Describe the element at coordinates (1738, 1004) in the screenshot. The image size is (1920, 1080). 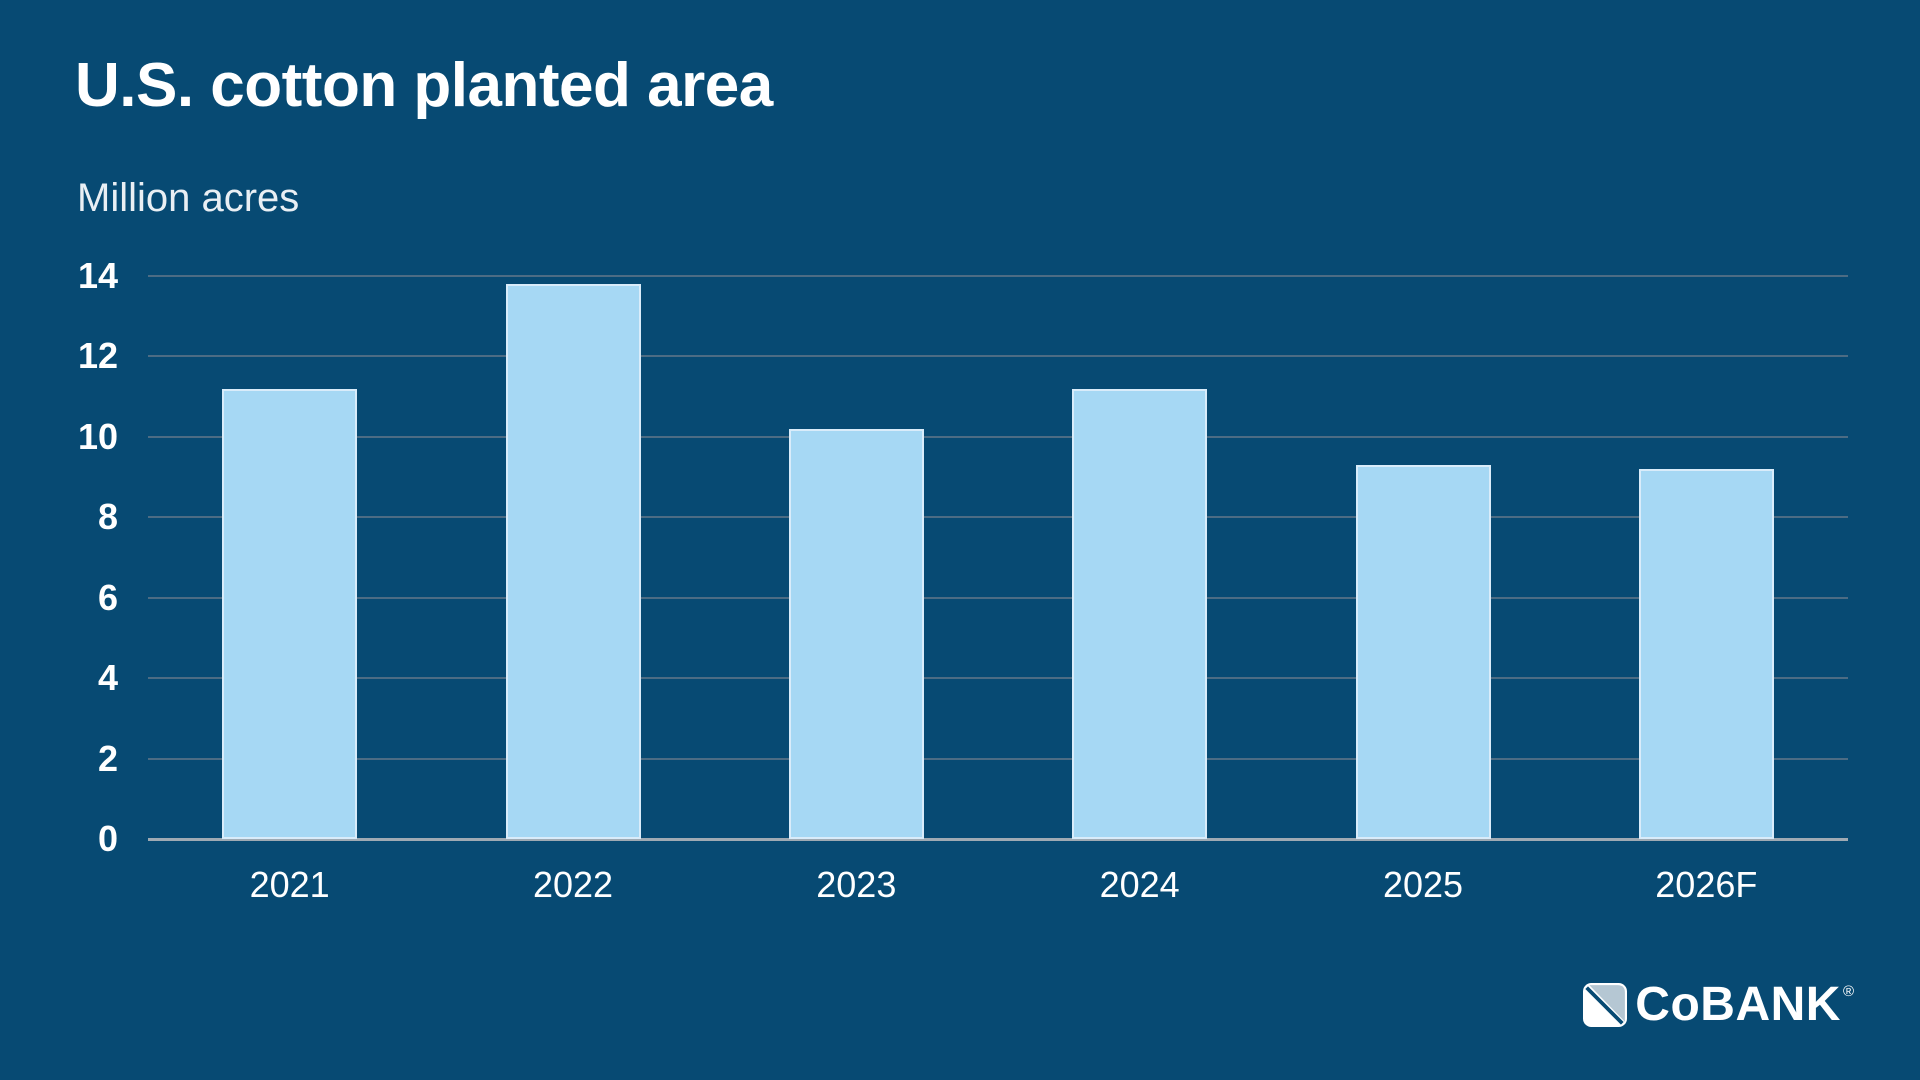
I see `cobank-logo-text: CoBANK` at that location.